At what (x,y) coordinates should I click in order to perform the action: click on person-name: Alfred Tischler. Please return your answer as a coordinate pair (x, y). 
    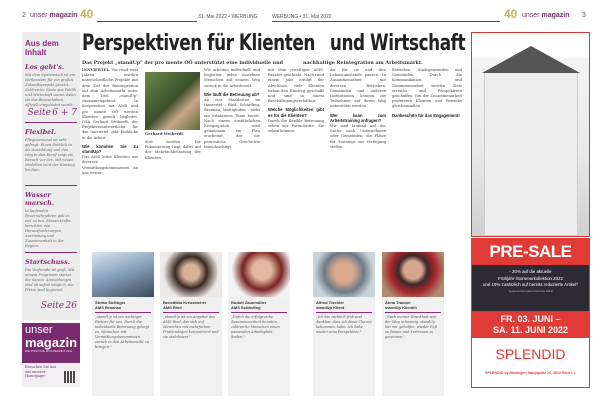
    Looking at the image, I should click on (330, 302).